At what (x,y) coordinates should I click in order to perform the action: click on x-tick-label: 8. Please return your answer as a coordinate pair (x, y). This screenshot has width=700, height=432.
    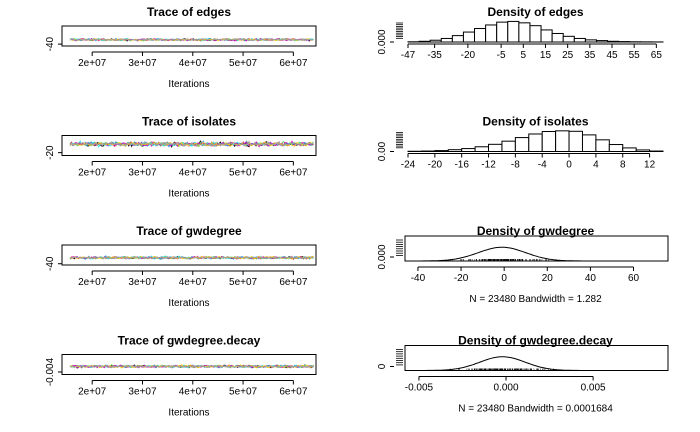
    Looking at the image, I should click on (623, 165).